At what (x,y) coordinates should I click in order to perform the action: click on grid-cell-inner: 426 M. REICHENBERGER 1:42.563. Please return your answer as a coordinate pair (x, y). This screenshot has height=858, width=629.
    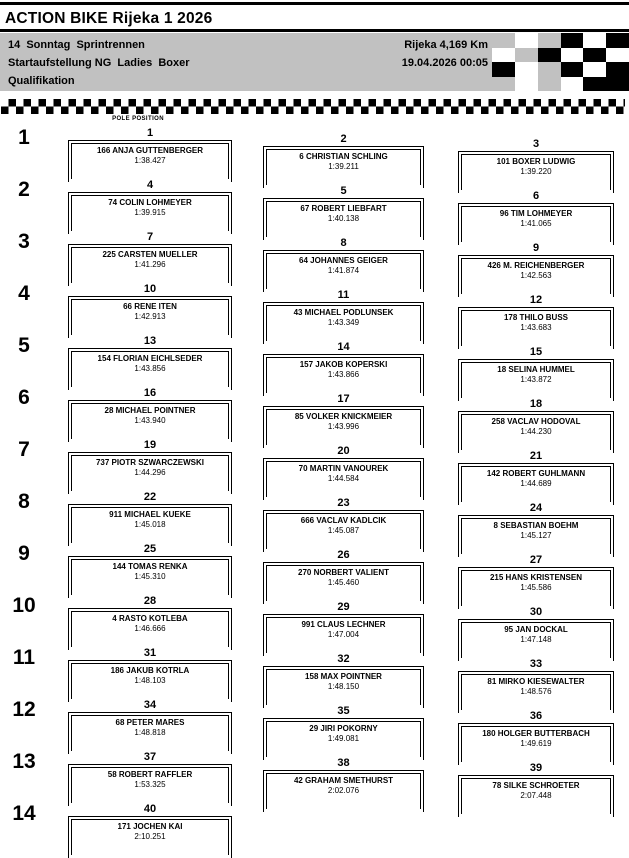
    Looking at the image, I should click on (536, 276).